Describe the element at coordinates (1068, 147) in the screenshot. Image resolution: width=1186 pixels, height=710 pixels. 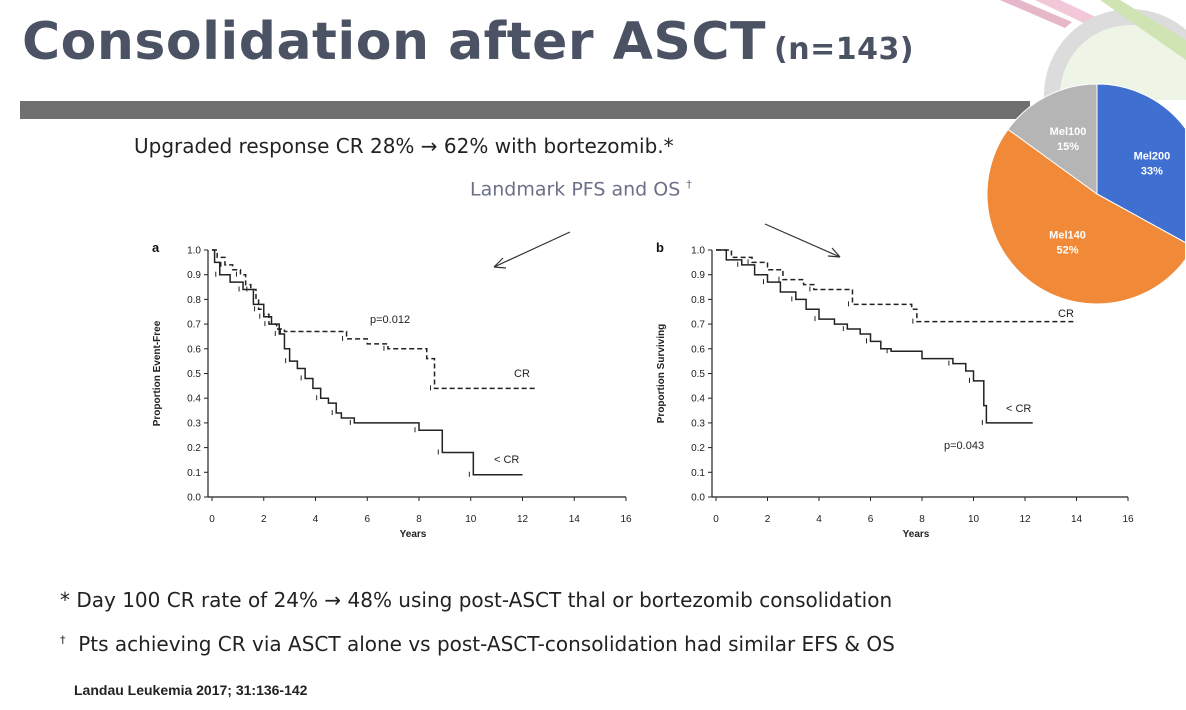
I see `pie-value-label: 15%` at that location.